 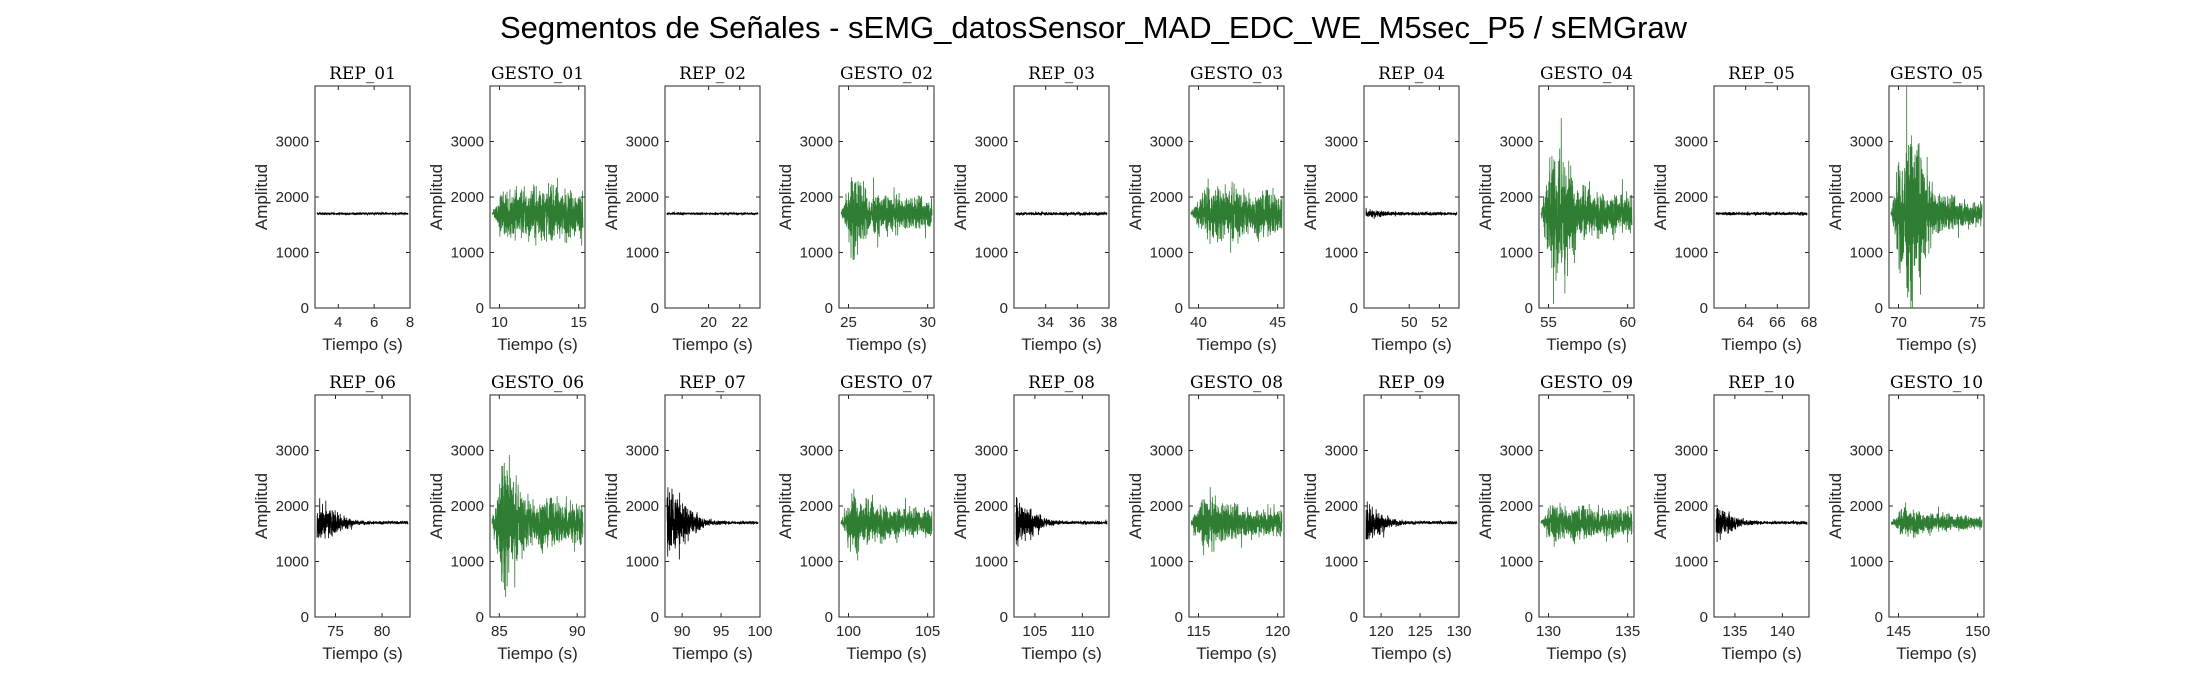 I want to click on subplot-rep-01: 0 1000 2000 3000 4 6 8 REP_01 Tiempo (s) Amplitud, so click(x=333, y=209).